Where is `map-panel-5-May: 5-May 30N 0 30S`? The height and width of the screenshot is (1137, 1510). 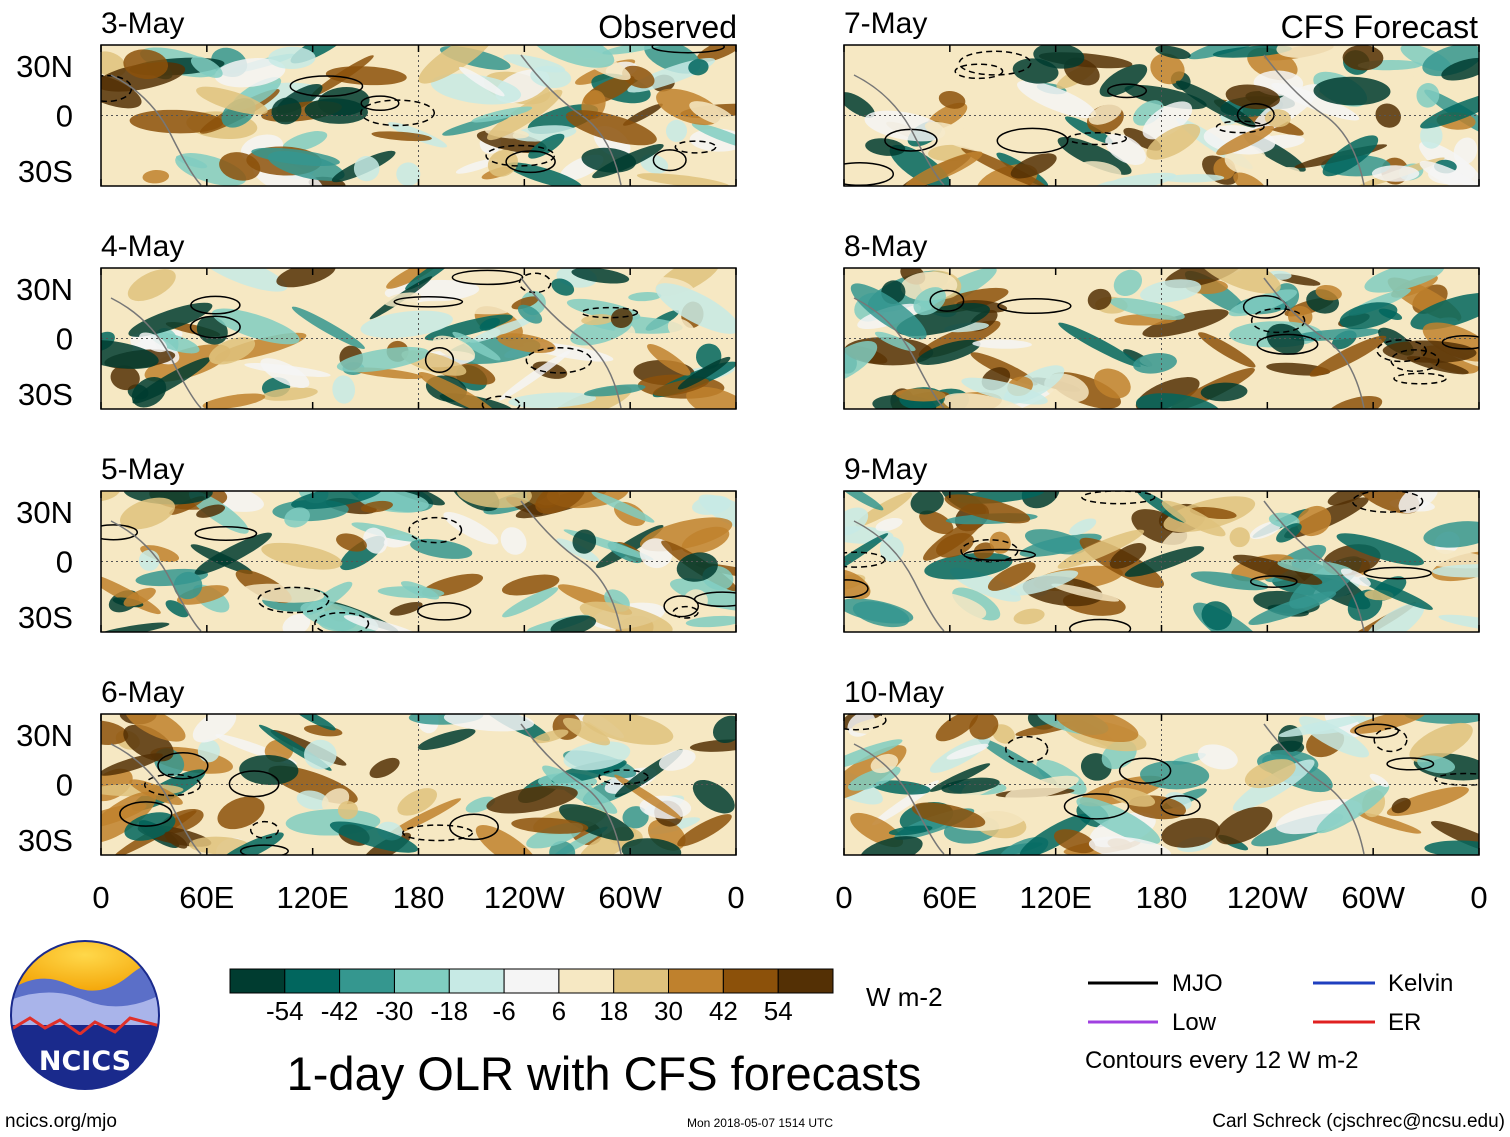
map-panel-5-May: 5-May 30N 0 30S is located at coordinates (376, 544).